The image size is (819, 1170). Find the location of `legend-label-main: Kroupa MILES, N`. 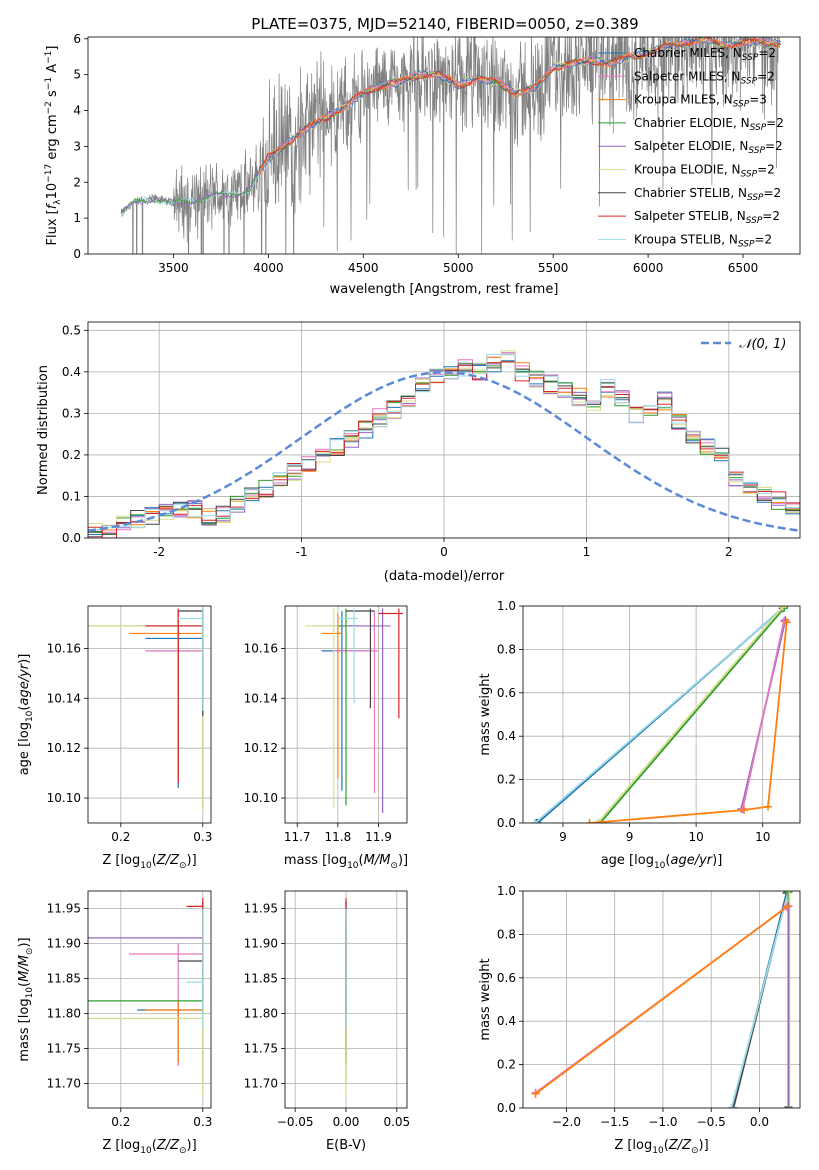

legend-label-main: Kroupa MILES, N is located at coordinates (683, 100).